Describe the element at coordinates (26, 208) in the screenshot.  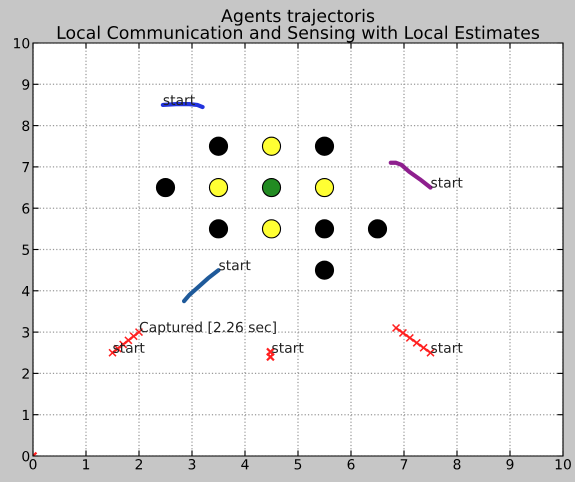
I see `y-tick-label: 6` at that location.